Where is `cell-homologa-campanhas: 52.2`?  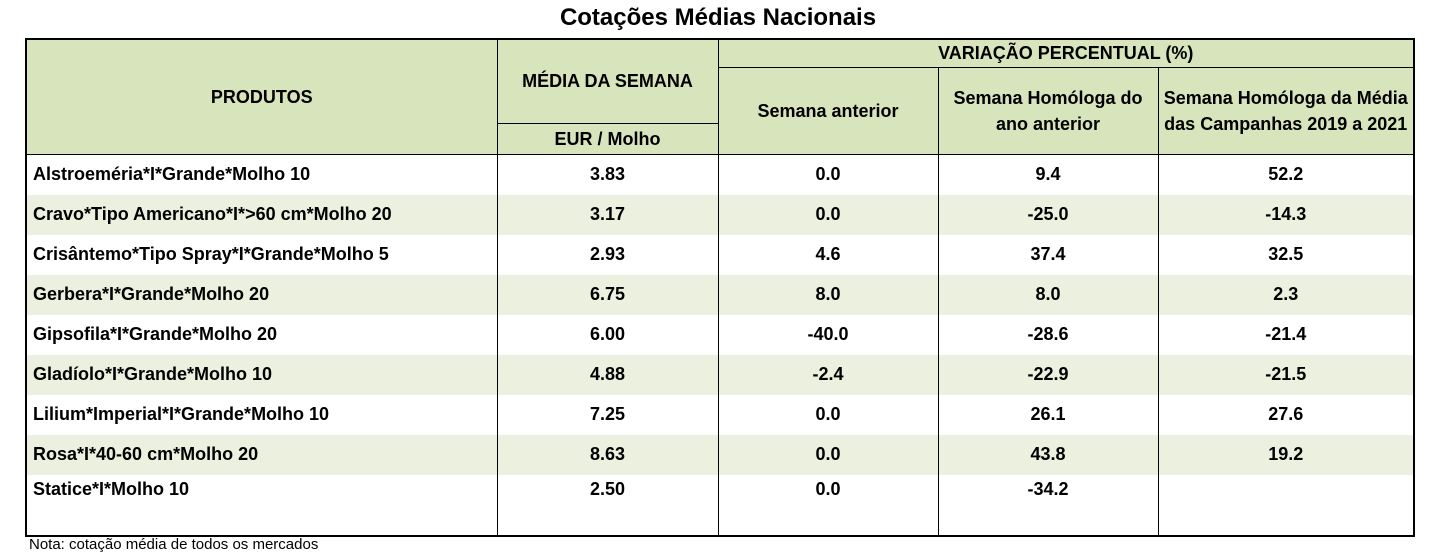
cell-homologa-campanhas: 52.2 is located at coordinates (1286, 174).